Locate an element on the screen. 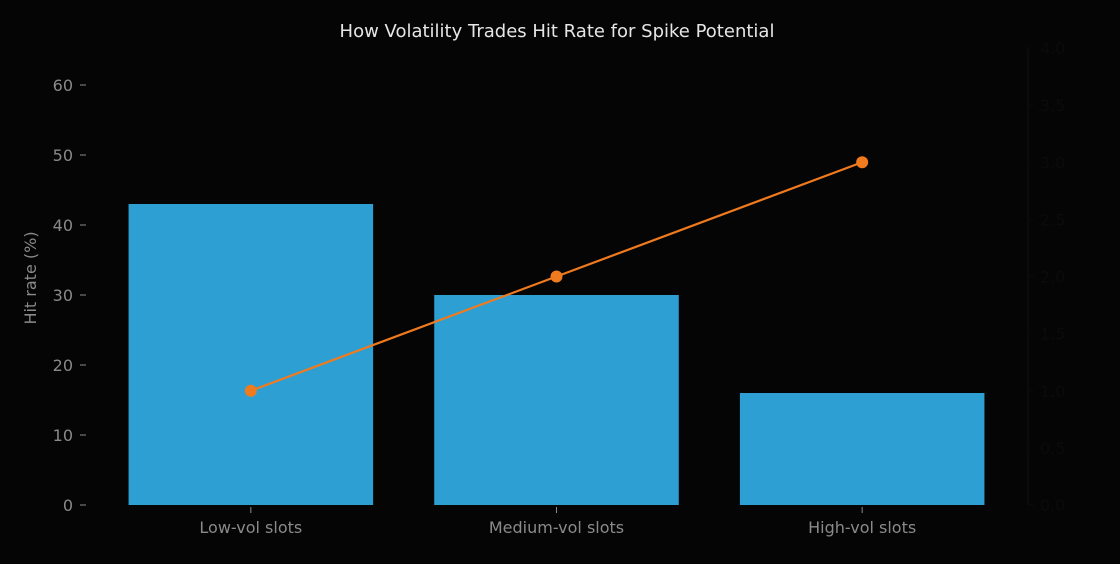 This screenshot has width=1120, height=564. y2-tick-label: 2.0 is located at coordinates (1052, 277).